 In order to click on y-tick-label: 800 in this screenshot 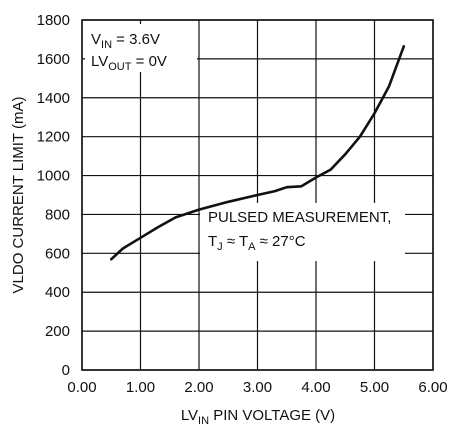, I will do `click(57, 214)`.